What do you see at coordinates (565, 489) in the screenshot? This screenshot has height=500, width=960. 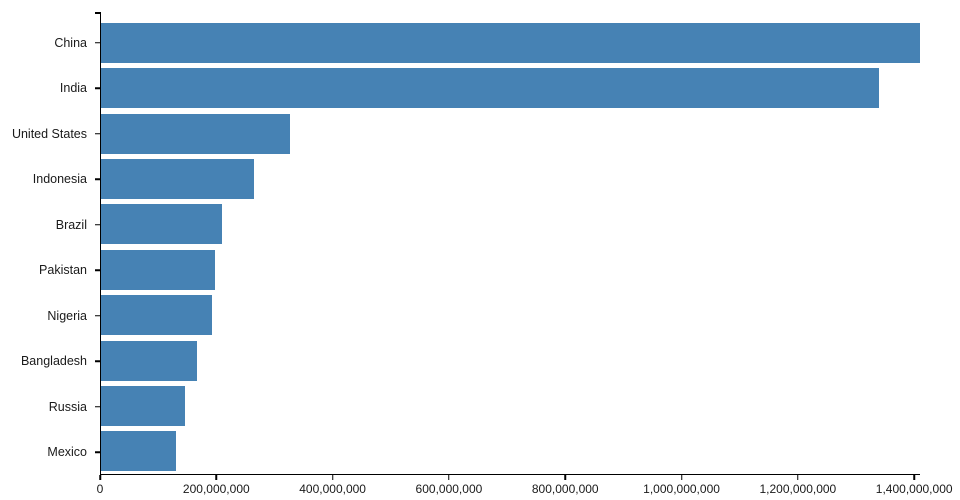 I see `x-tick-label: 800,000,000` at bounding box center [565, 489].